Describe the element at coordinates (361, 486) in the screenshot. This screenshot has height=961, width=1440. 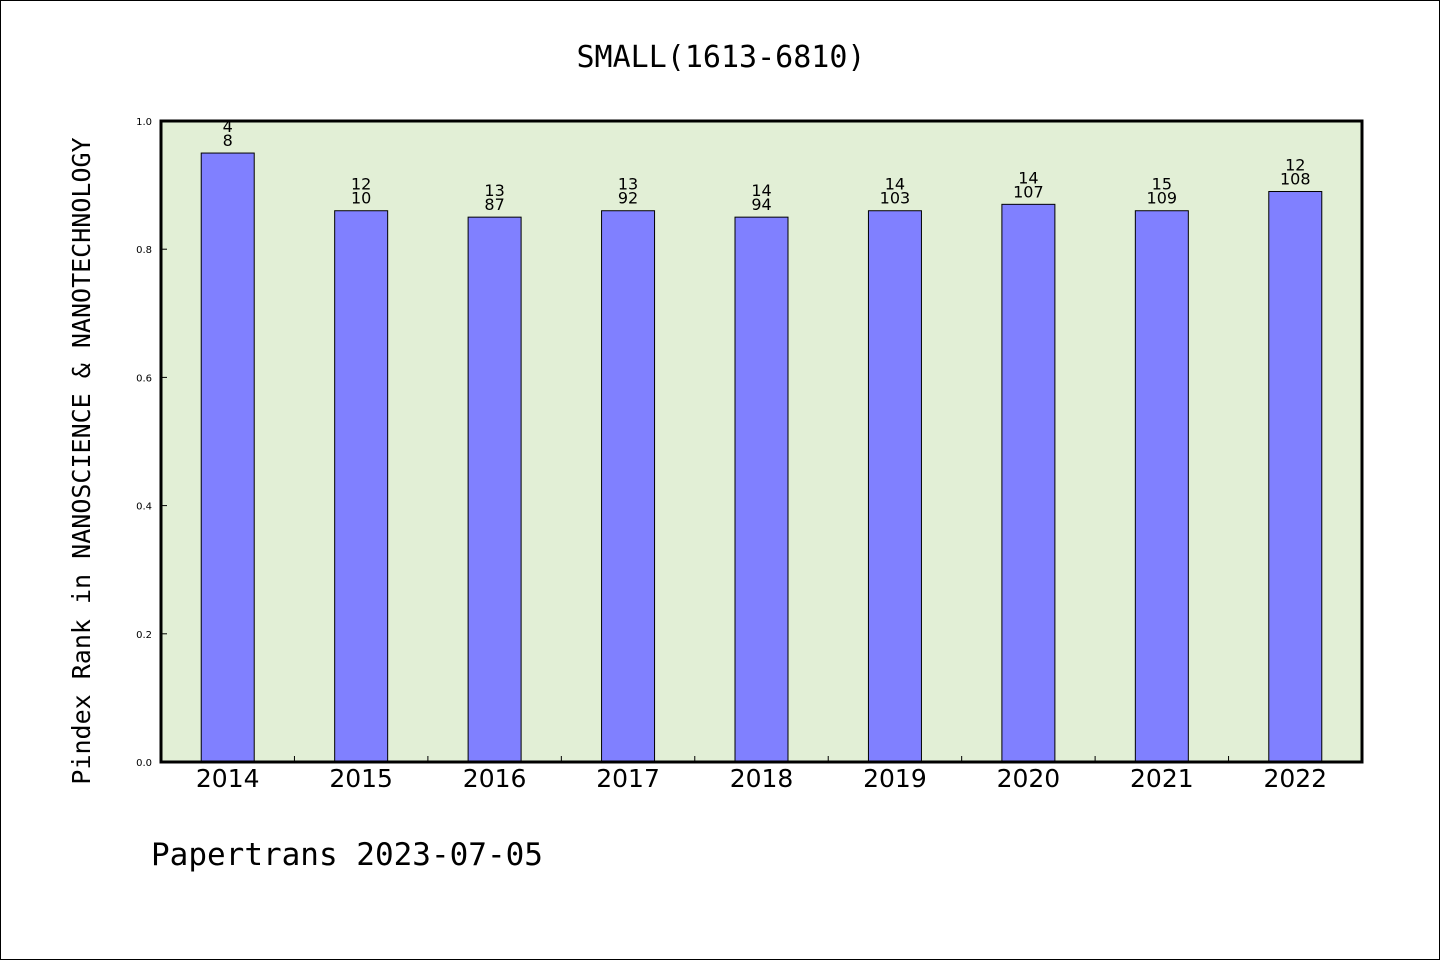
I see `bar-2015` at that location.